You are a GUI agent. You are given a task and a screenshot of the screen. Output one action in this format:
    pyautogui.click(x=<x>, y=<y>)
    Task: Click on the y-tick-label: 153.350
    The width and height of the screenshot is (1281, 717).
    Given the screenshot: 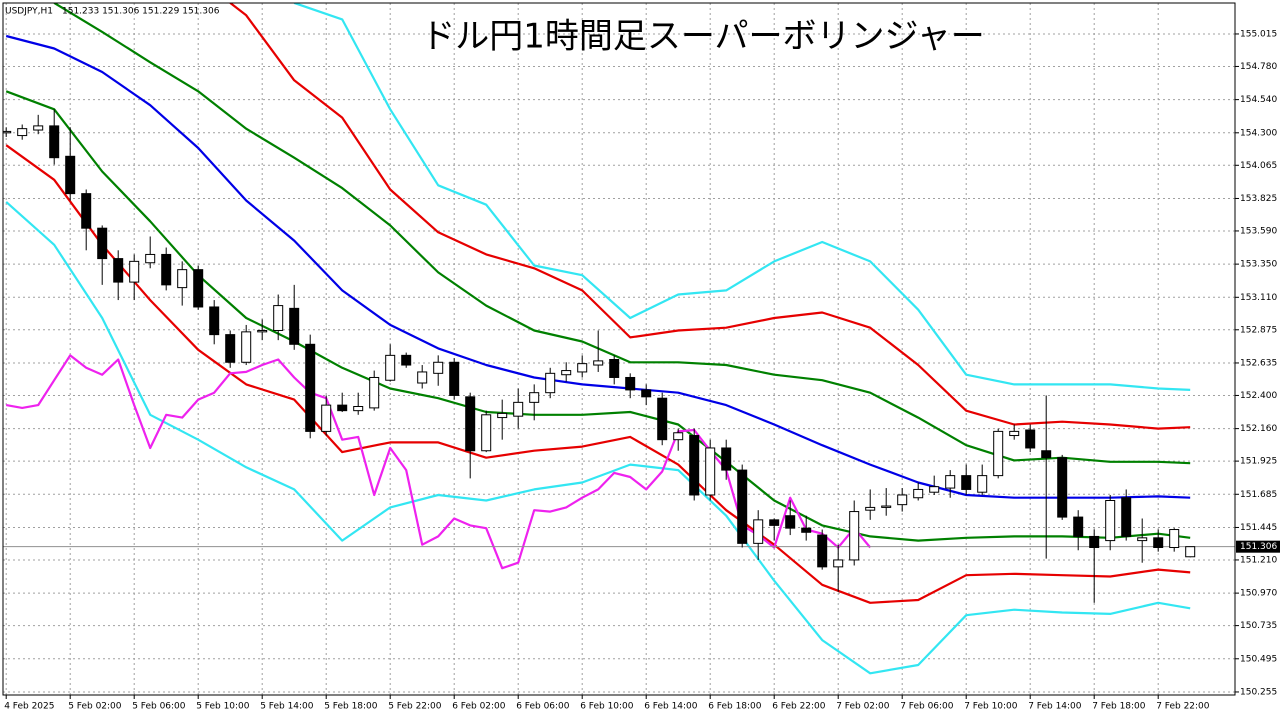 What is the action you would take?
    pyautogui.click(x=1258, y=265)
    